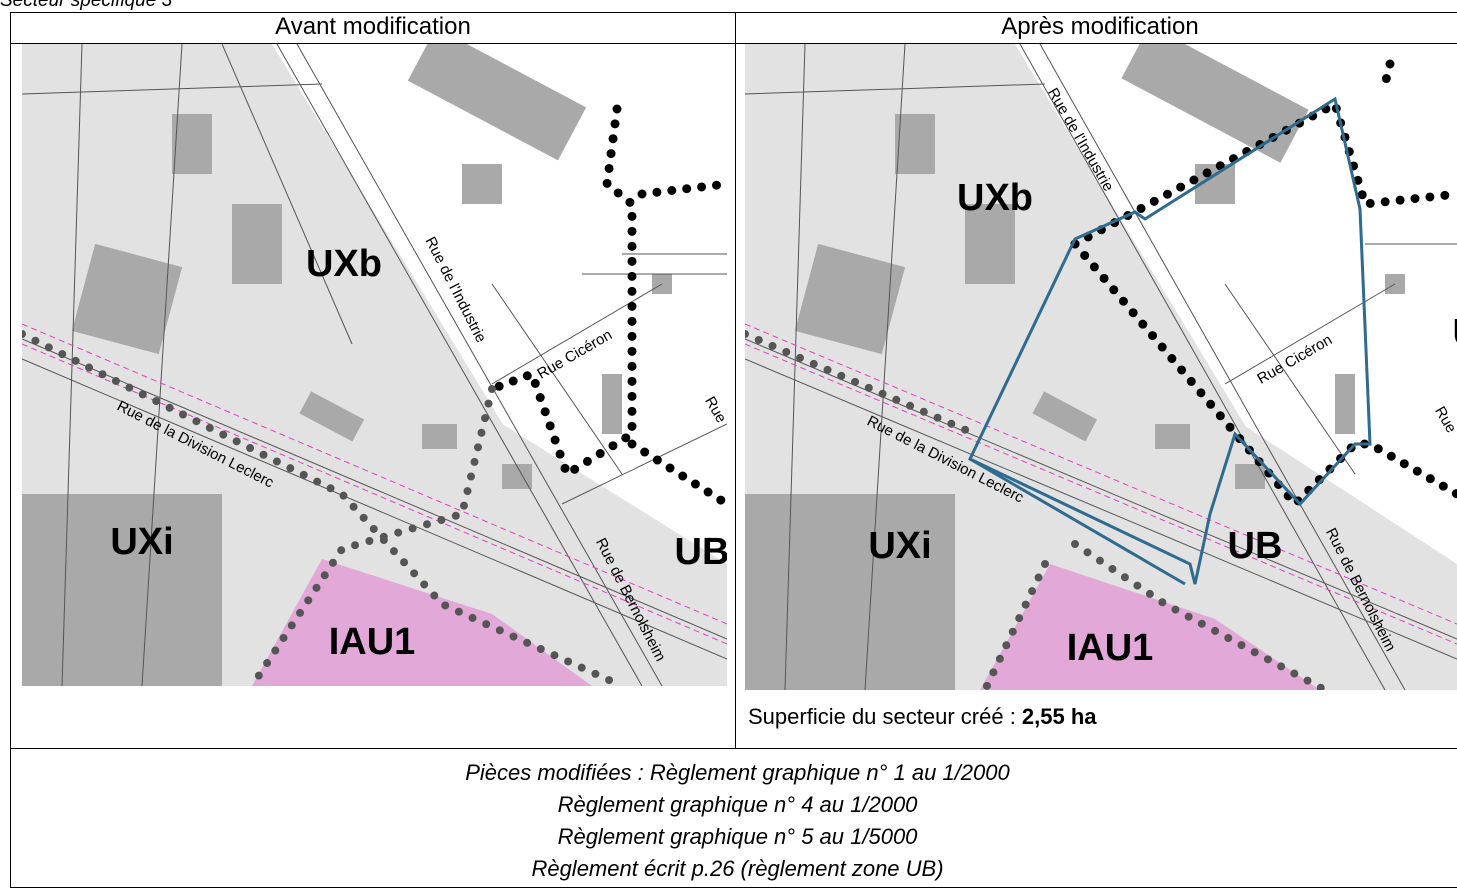  What do you see at coordinates (1100, 26) in the screenshot?
I see `header-after: Après modification` at bounding box center [1100, 26].